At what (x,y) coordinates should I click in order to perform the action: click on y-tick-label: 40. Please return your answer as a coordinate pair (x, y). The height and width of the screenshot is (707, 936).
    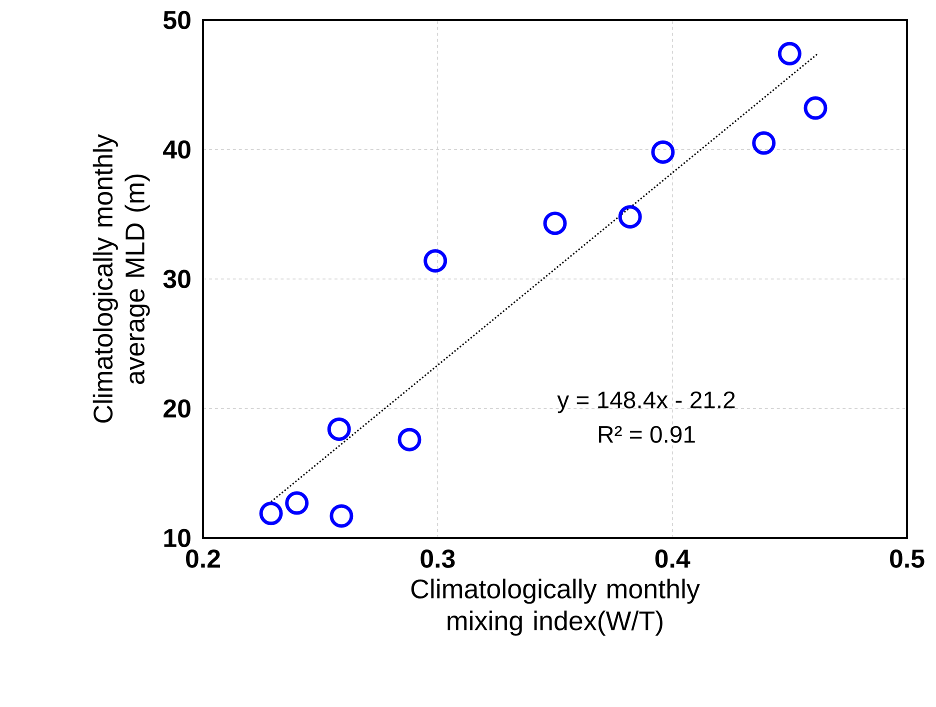
    Looking at the image, I should click on (176, 149).